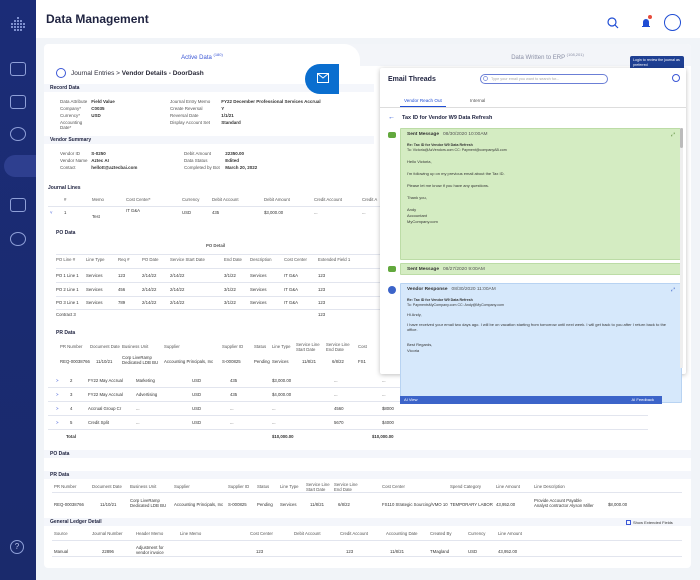  Describe the element at coordinates (642, 399) in the screenshot. I see `ai-feedback-label: AI Feedback` at that location.